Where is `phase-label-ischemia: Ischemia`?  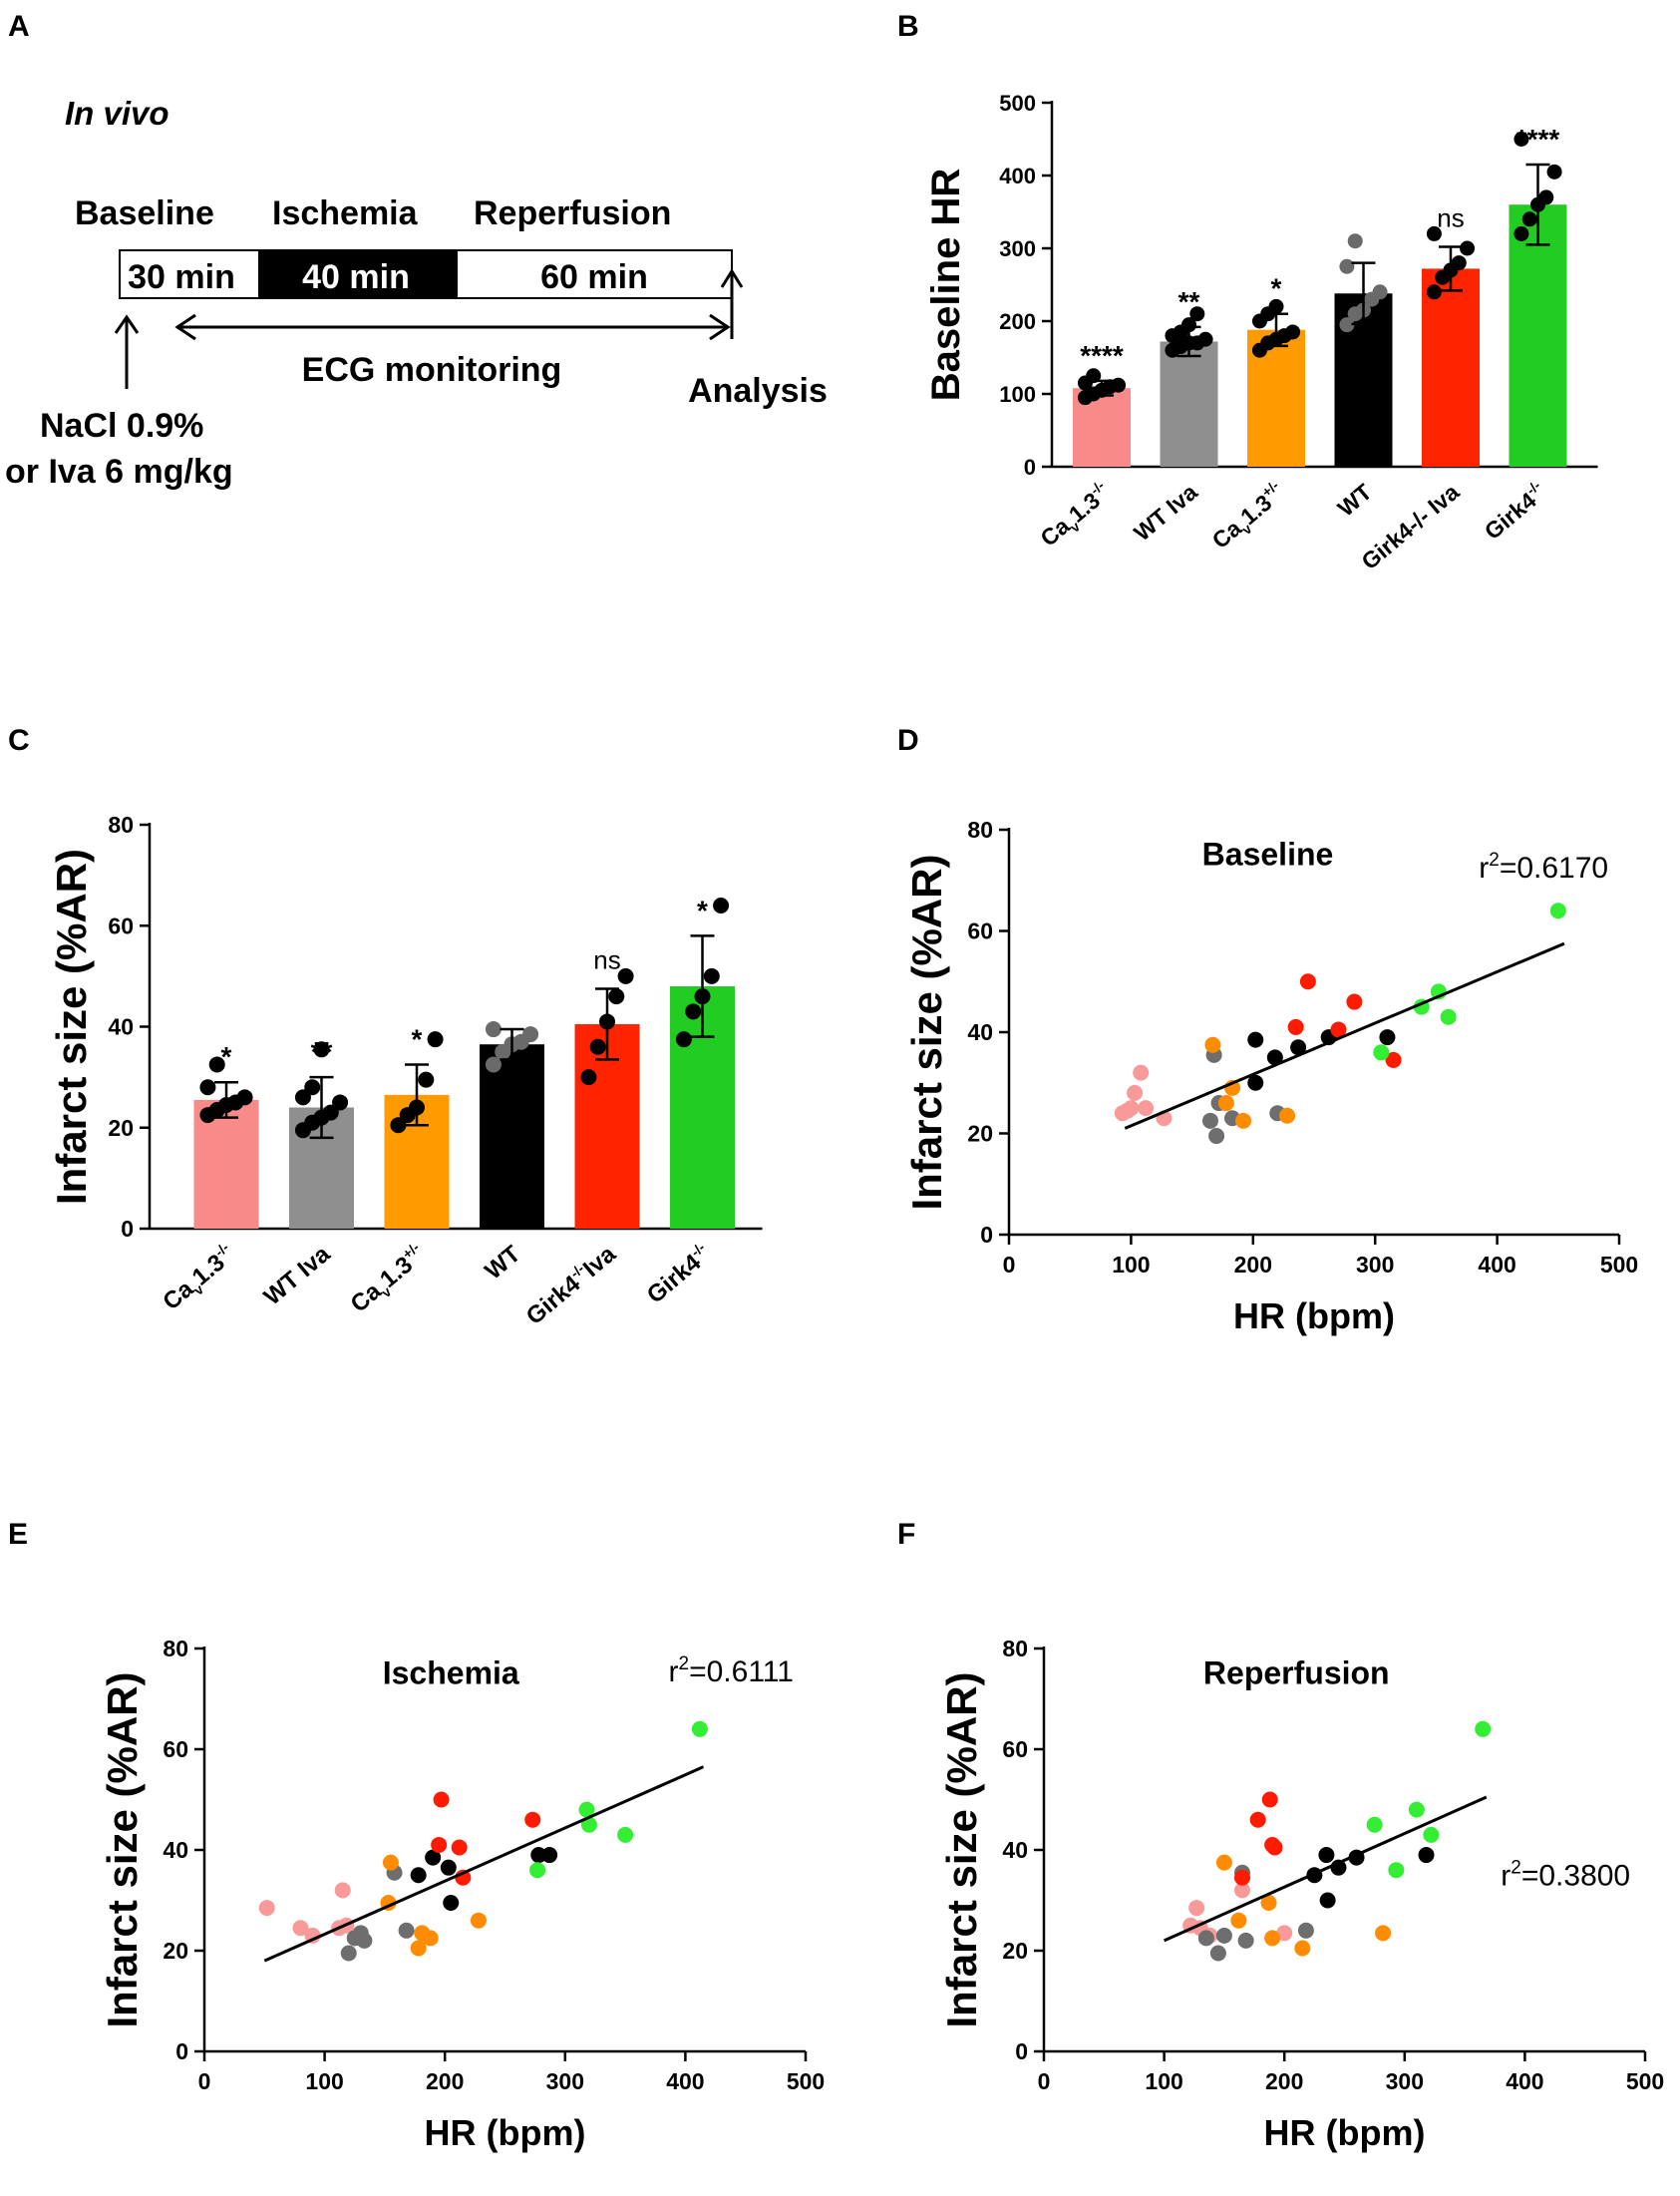
phase-label-ischemia: Ischemia is located at coordinates (345, 213).